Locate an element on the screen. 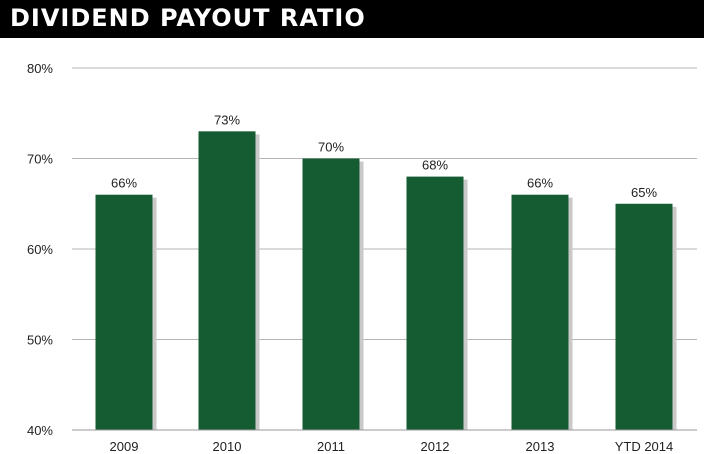 The width and height of the screenshot is (704, 454). bar-2013 is located at coordinates (540, 312).